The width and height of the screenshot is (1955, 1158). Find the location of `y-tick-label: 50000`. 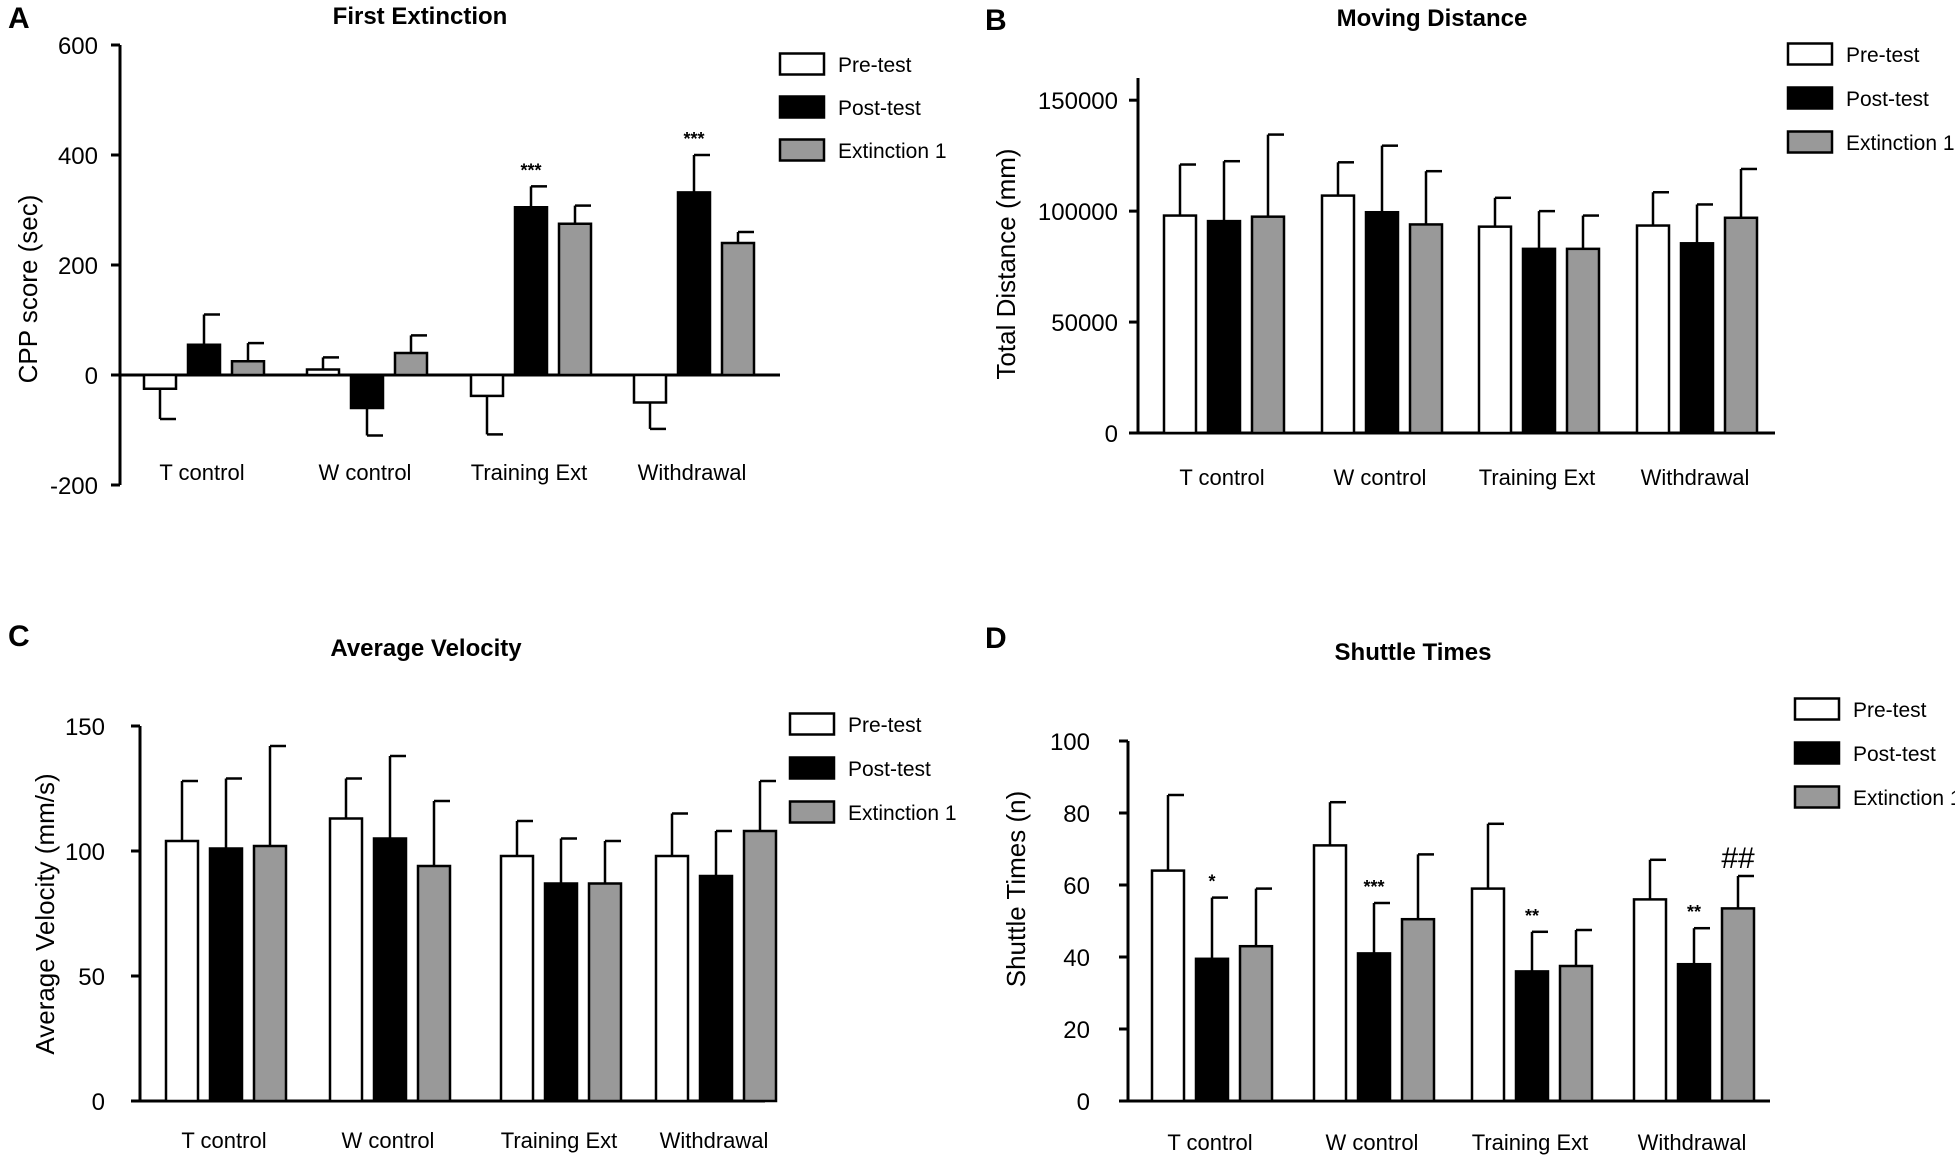

y-tick-label: 50000 is located at coordinates (1084, 323).